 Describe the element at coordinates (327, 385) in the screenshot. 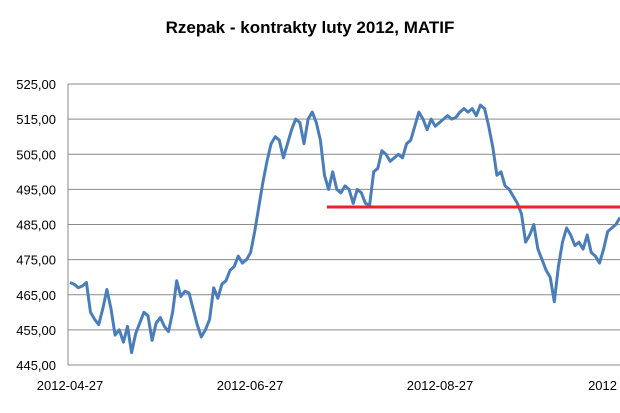

I see `x-axis: 2012-04-27 2012-06-27 2012-08-27 2012` at that location.